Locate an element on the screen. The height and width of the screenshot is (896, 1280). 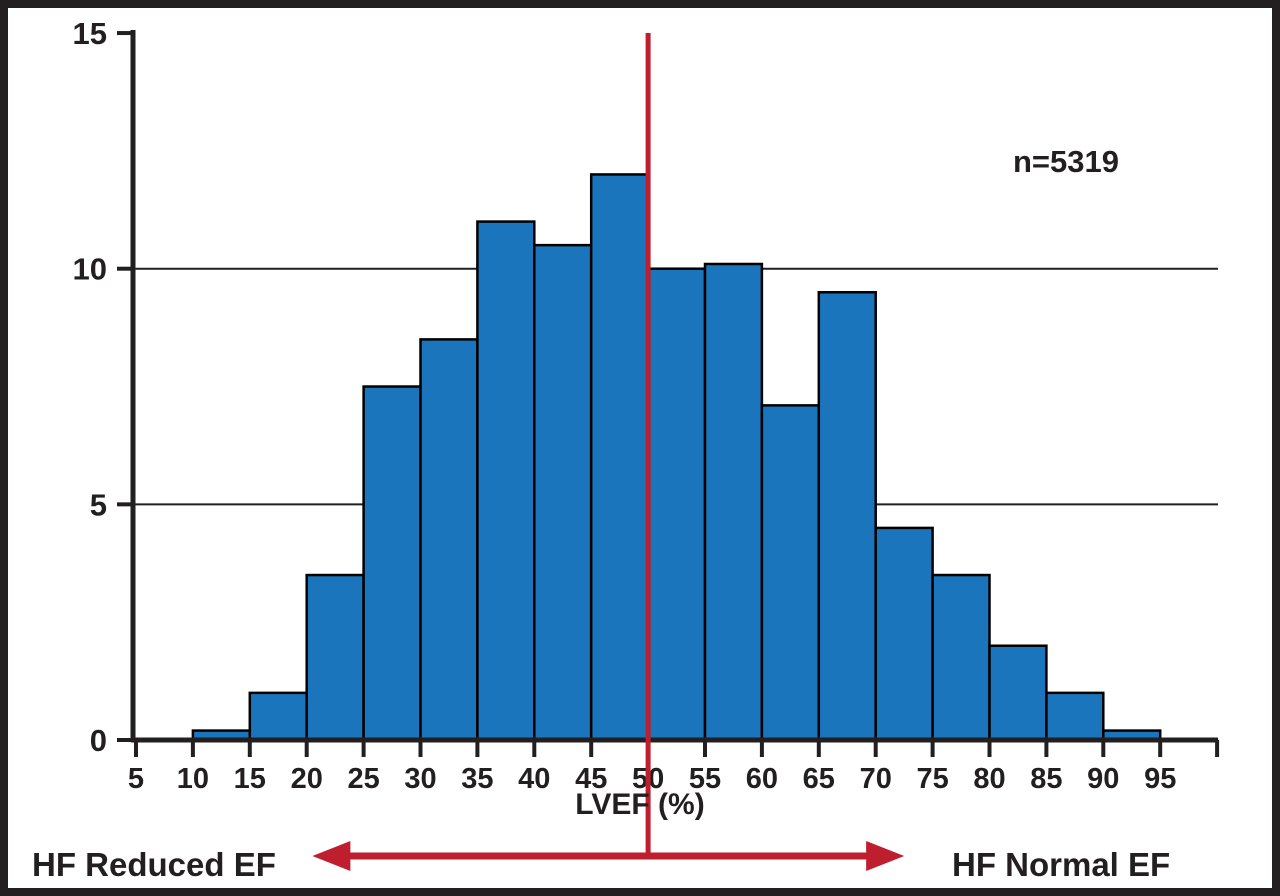
x-tick-label: 30 is located at coordinates (420, 779).